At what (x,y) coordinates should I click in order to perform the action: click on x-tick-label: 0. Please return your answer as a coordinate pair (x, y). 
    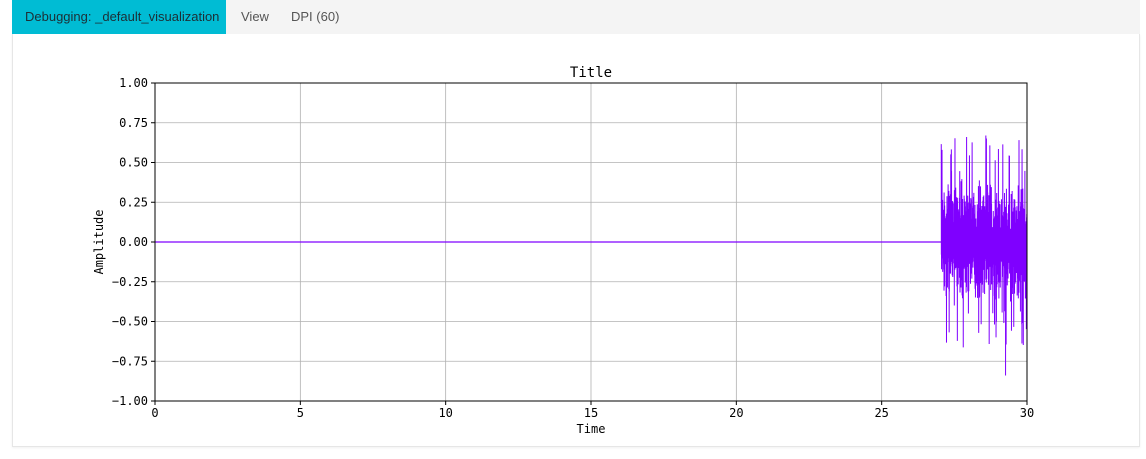
    Looking at the image, I should click on (154, 413).